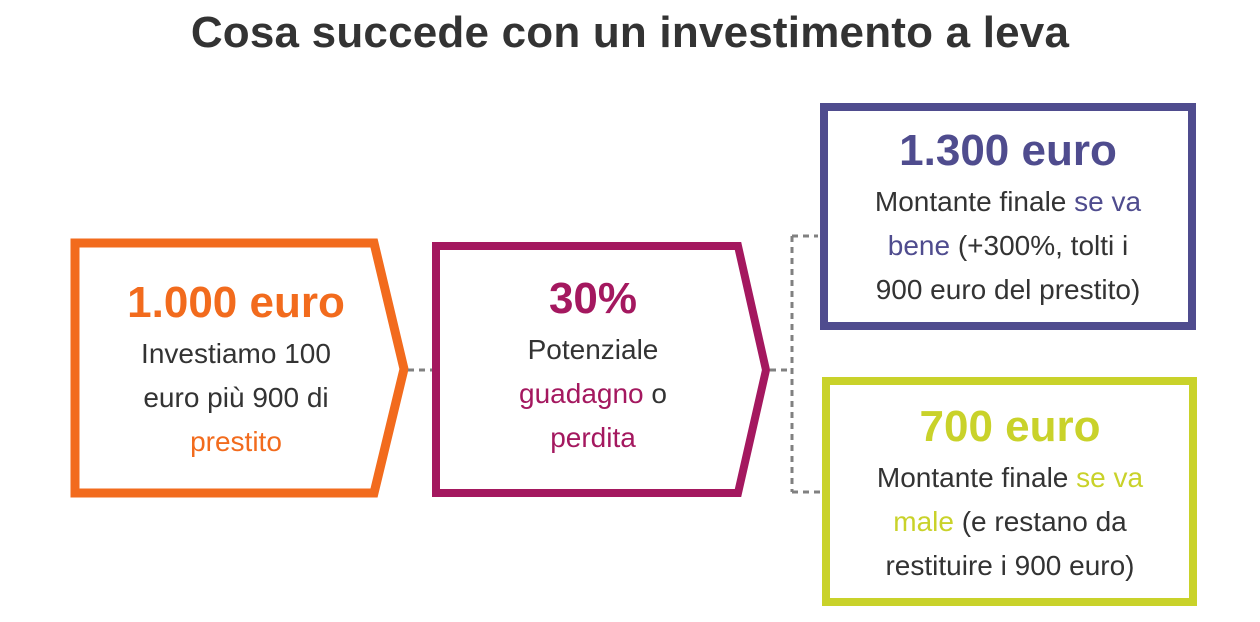 The image size is (1260, 622). I want to click on bad-outcome-highlight-b: male, so click(923, 521).